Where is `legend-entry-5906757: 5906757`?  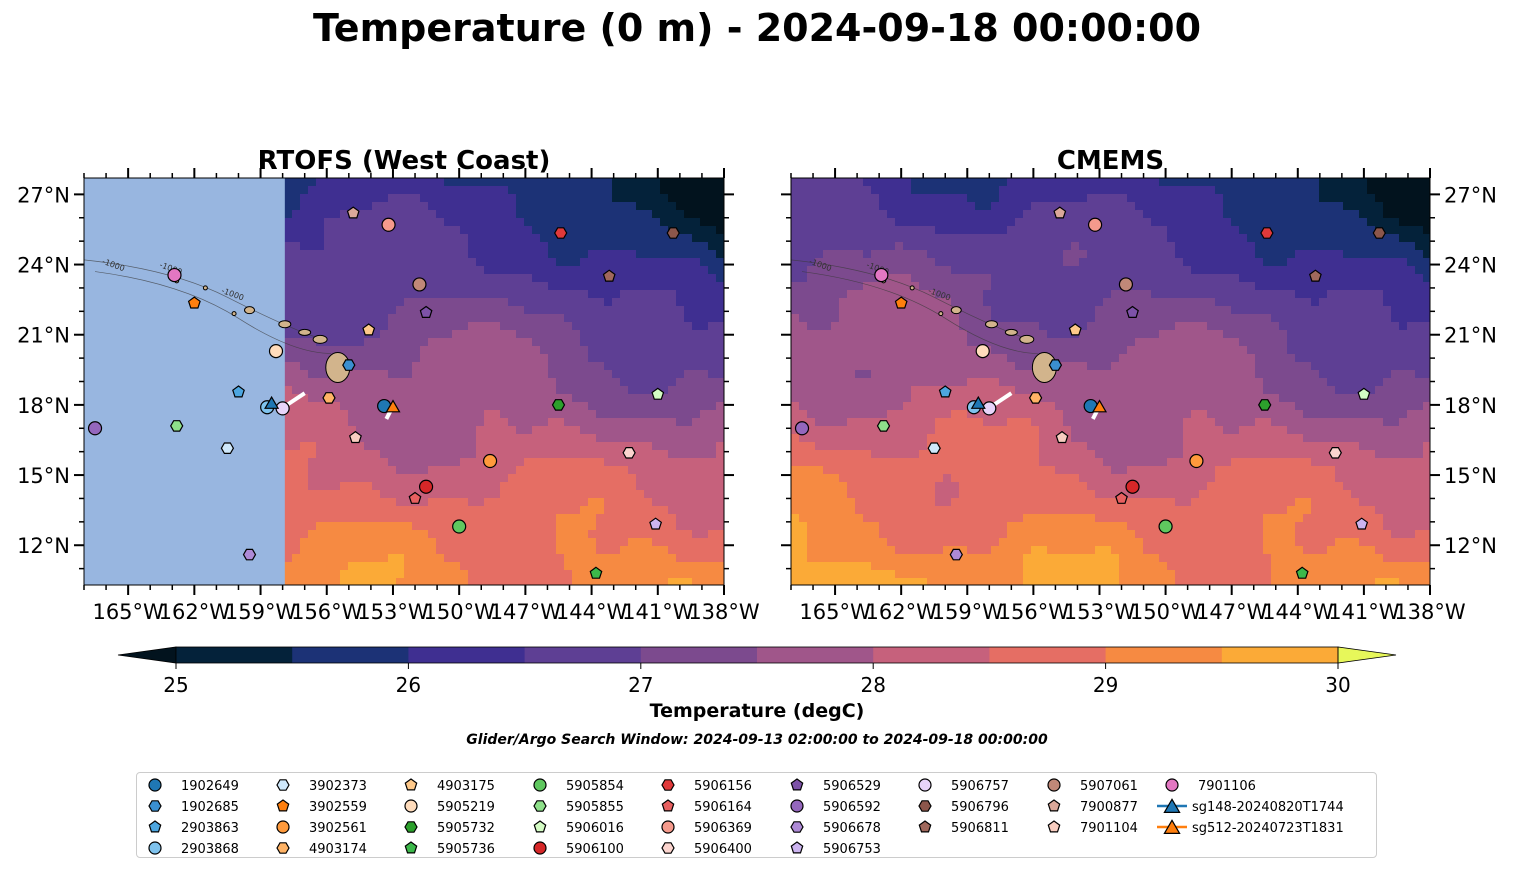 legend-entry-5906757: 5906757 is located at coordinates (963, 786).